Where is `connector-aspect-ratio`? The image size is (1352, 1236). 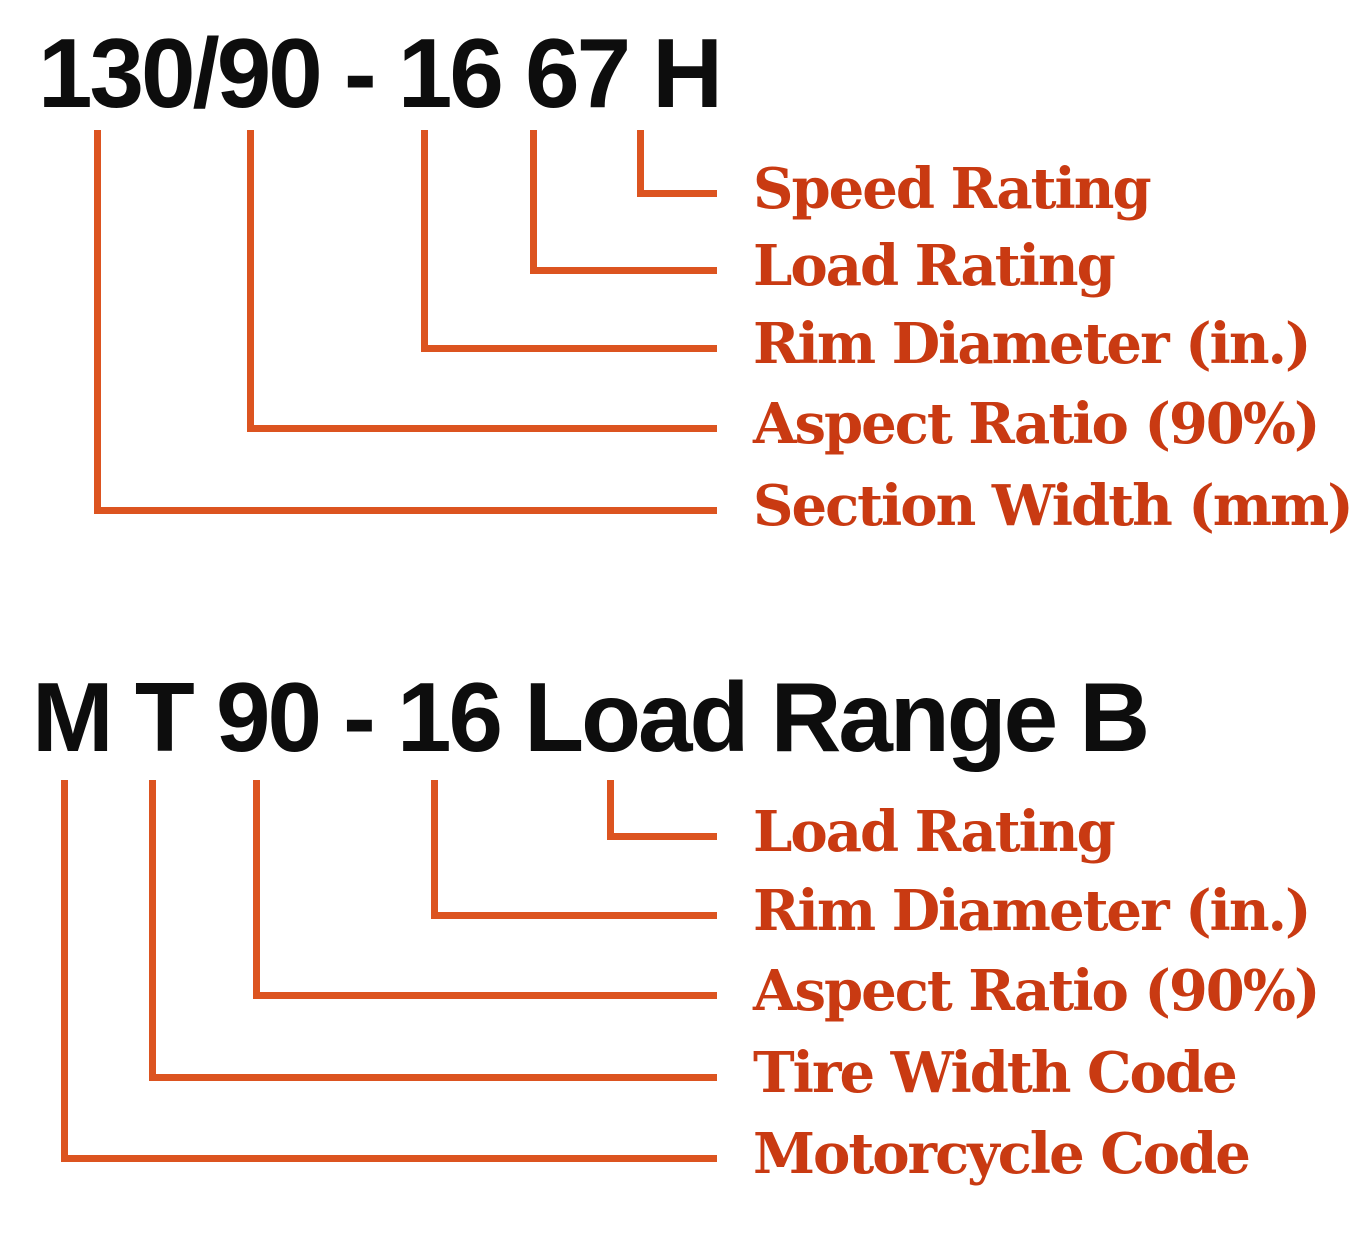
connector-aspect-ratio is located at coordinates (482, 281).